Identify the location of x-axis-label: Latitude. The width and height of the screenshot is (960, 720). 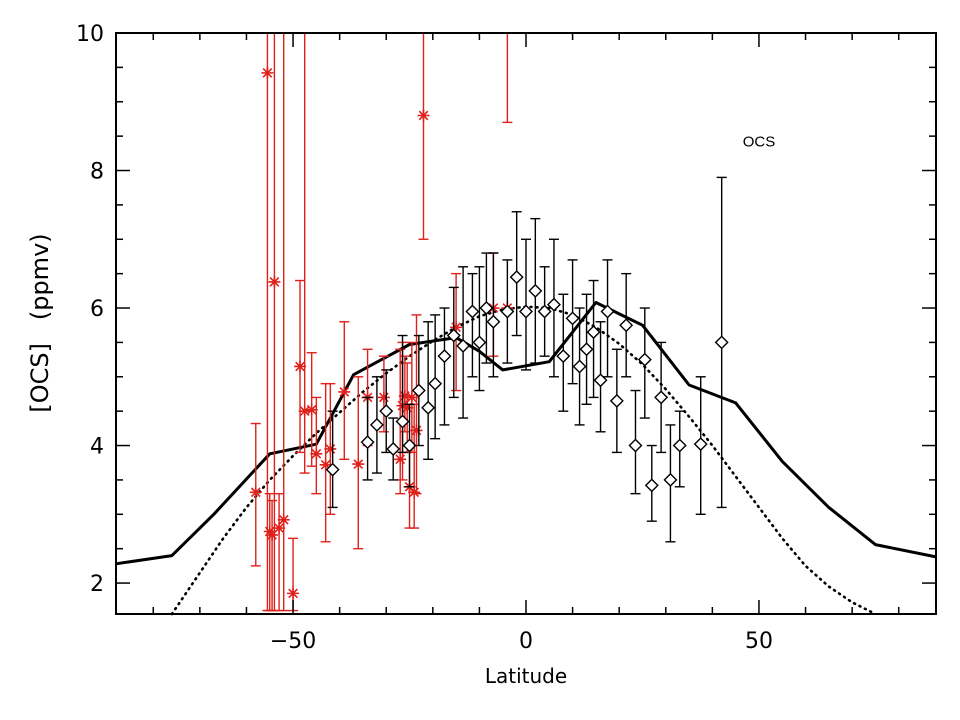
(526, 676).